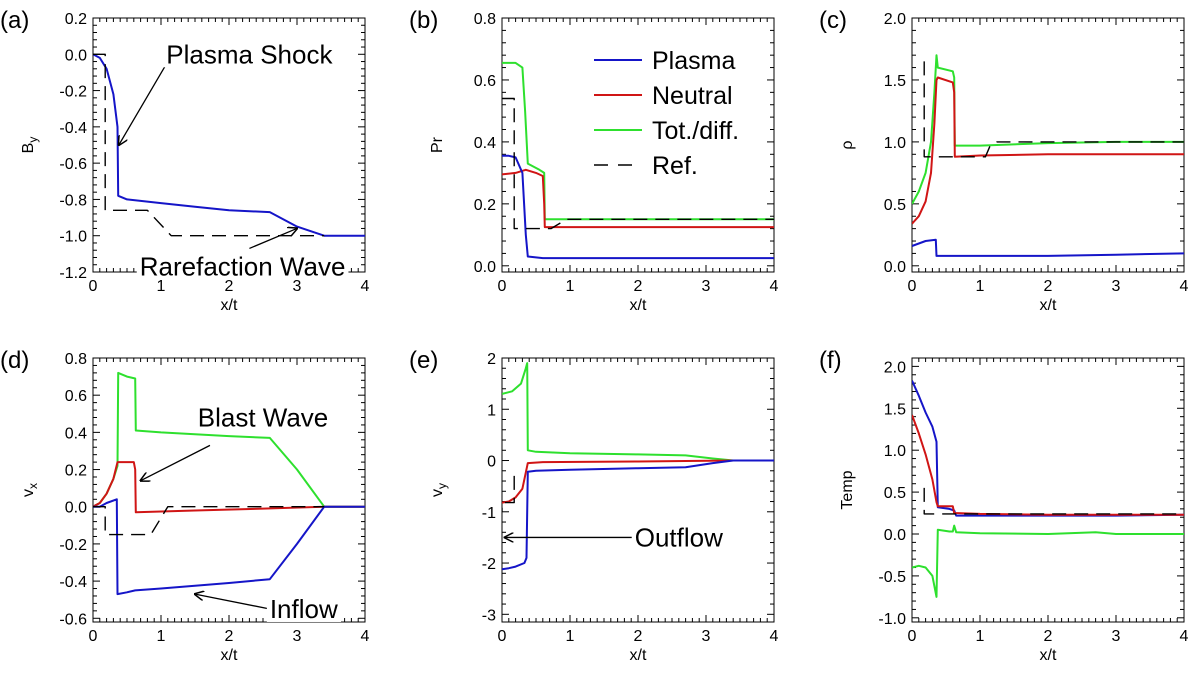 The width and height of the screenshot is (1200, 684). I want to click on panel-f: 0 1 2 3 4 -1.0 -0.5 0.0 0.5 1.0 1.5 2.0 x/t Temp (f), so click(1004, 505).